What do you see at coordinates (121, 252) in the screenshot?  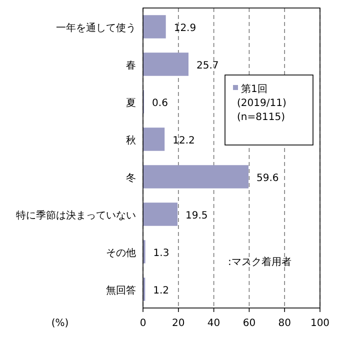 I see `y-tick-label: その他` at bounding box center [121, 252].